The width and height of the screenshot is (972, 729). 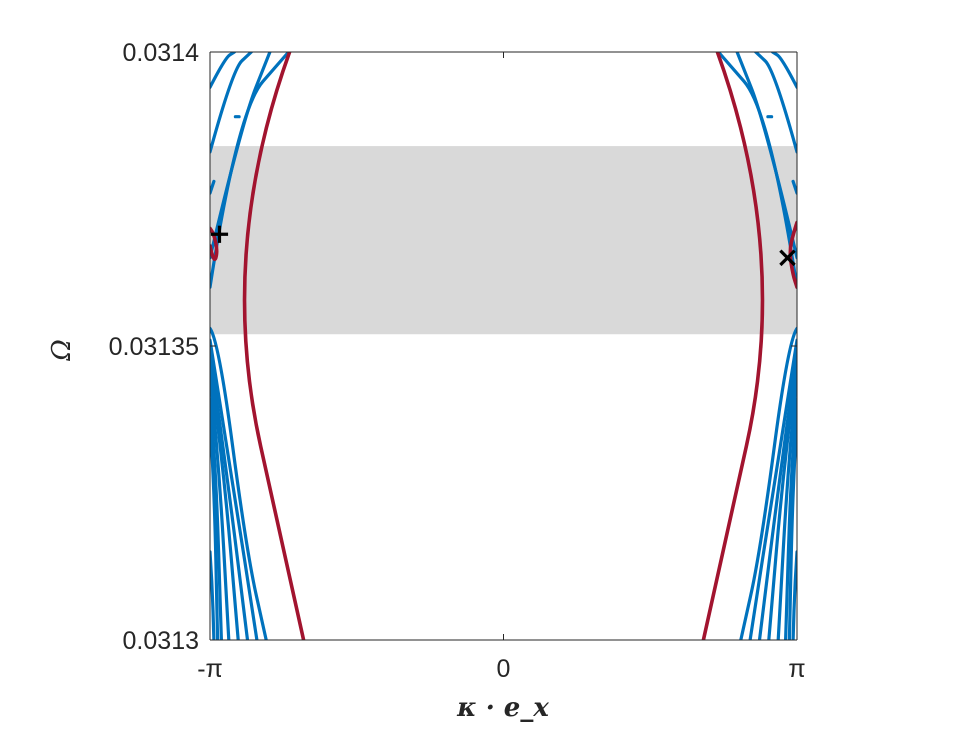 I want to click on y-tick-label-0: 0.0313, so click(x=161, y=641).